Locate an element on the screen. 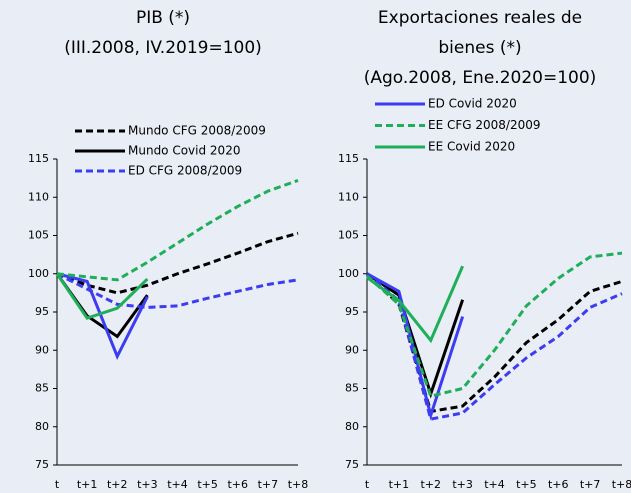  legend-label: ED CFG 2008/2009 is located at coordinates (185, 171).